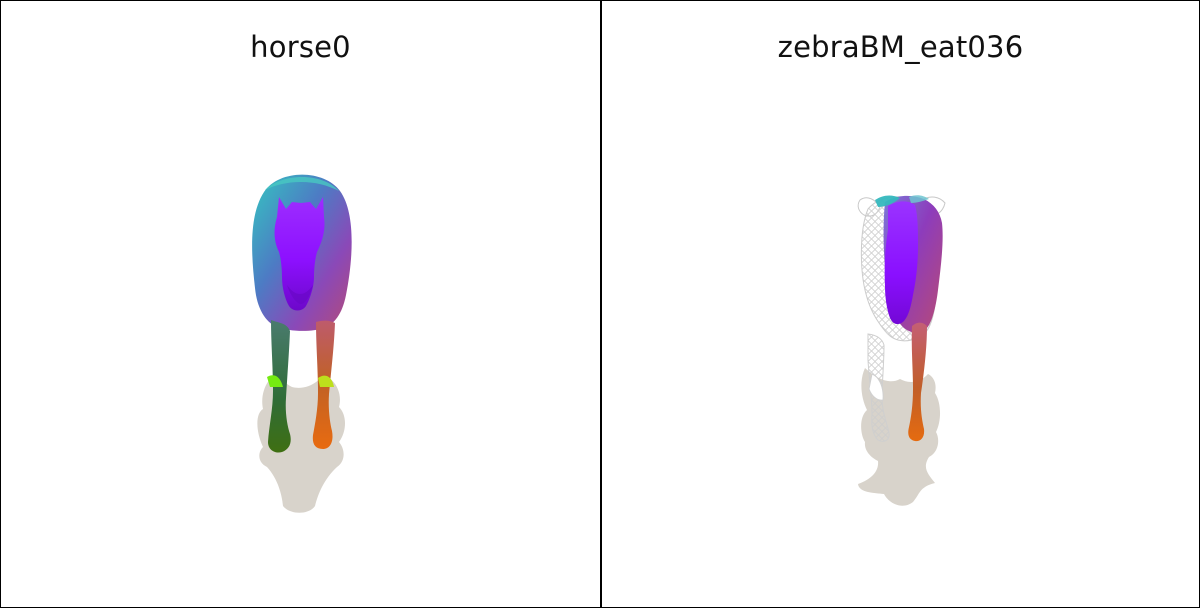 This screenshot has height=608, width=1200. I want to click on horse-render, so click(302, 343).